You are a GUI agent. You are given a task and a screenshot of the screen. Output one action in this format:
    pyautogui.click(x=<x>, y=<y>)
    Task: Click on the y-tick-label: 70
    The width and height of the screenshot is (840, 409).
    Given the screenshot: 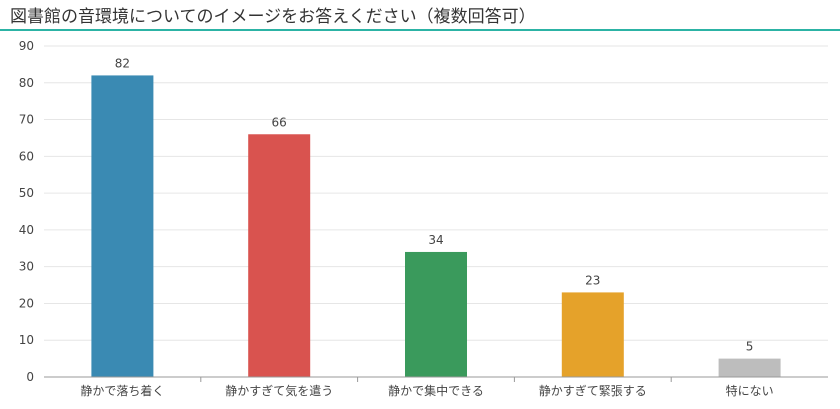 What is the action you would take?
    pyautogui.click(x=26, y=120)
    